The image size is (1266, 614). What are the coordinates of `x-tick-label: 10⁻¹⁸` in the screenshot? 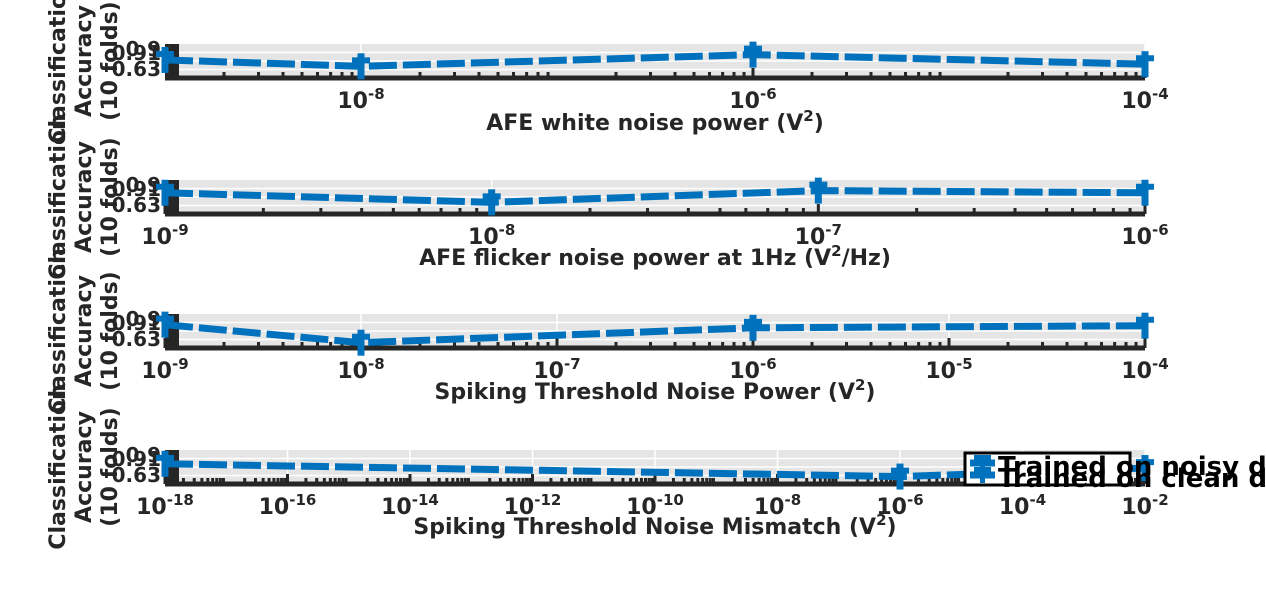 It's located at (165, 505).